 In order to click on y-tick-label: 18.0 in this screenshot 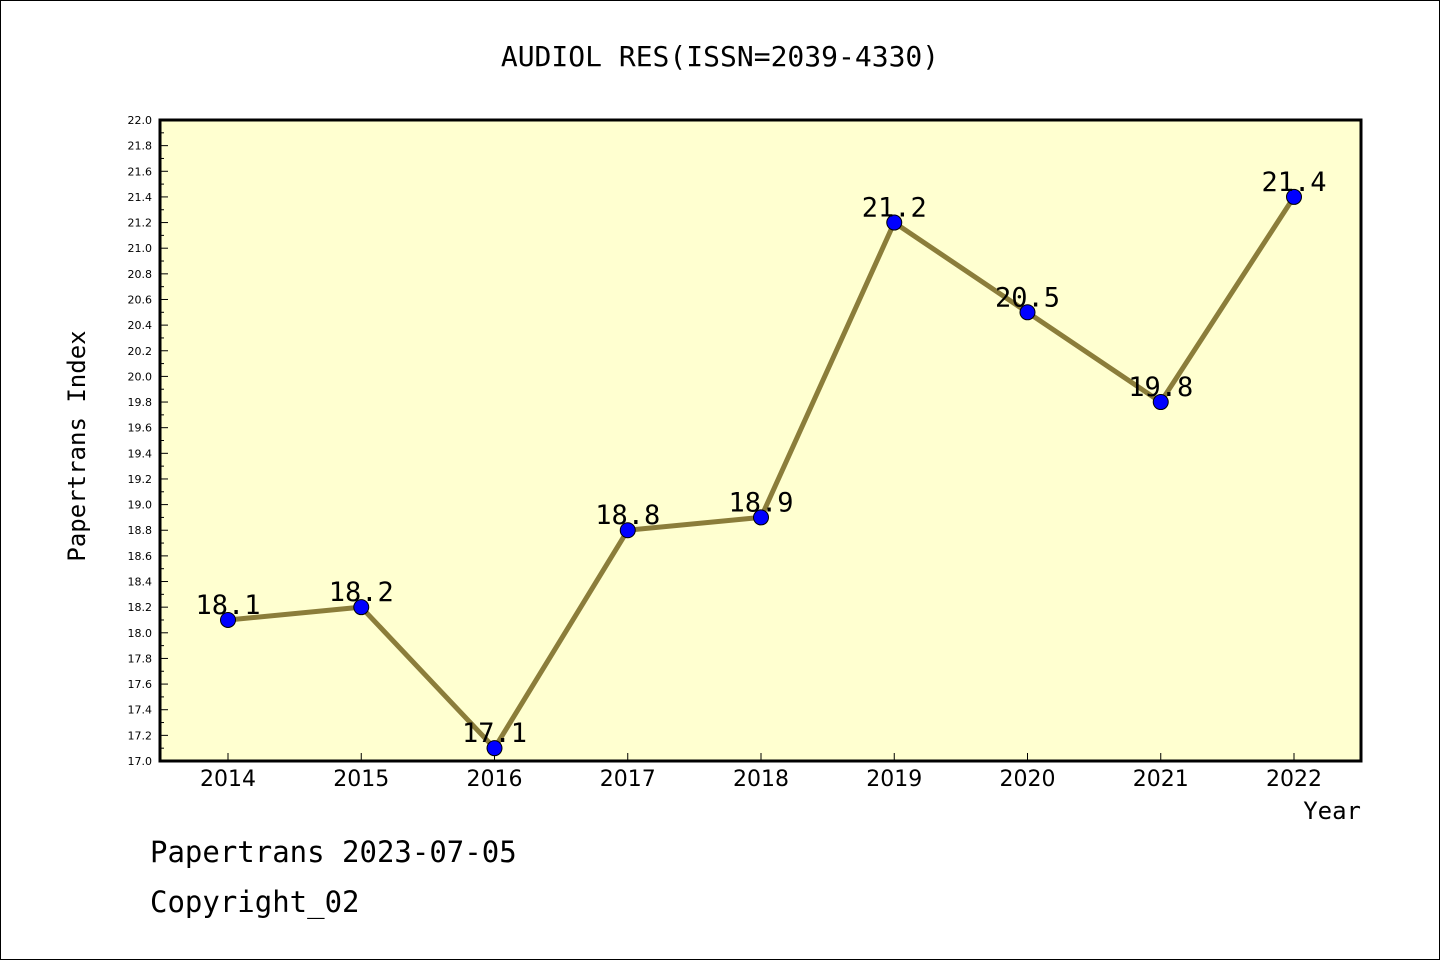, I will do `click(140, 633)`.